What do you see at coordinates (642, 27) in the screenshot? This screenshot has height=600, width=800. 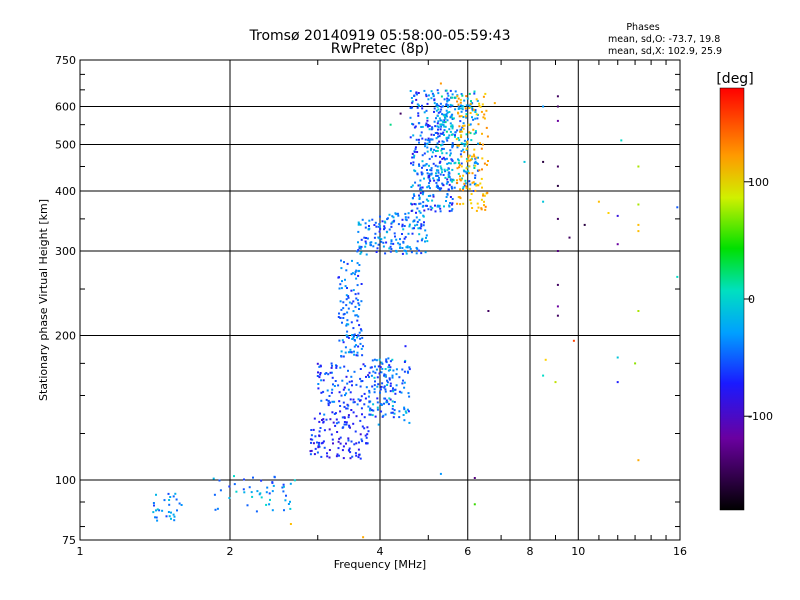 I see `stats-heading: Phases` at bounding box center [642, 27].